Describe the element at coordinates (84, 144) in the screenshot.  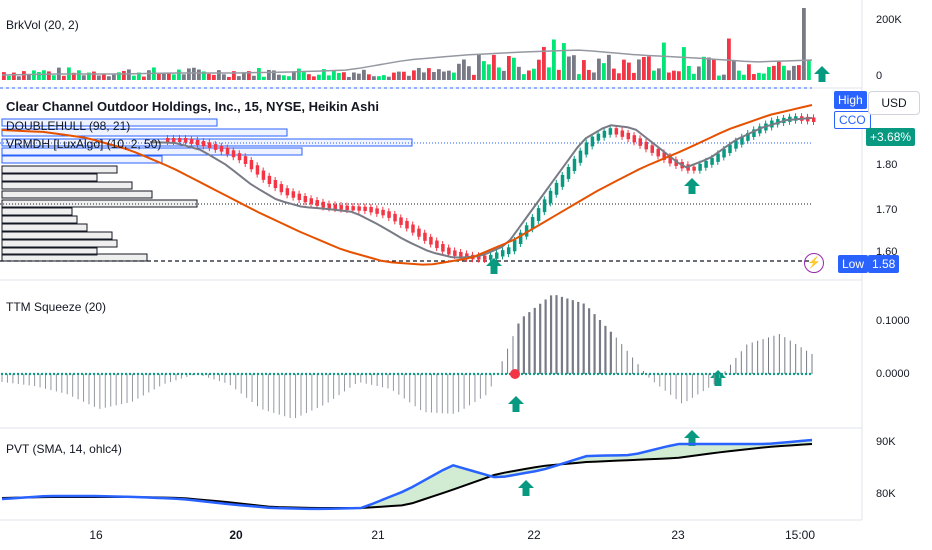
I see `indicator-vrmdh: VRMDH [LuxAlgo] (10, 2, 50)` at that location.